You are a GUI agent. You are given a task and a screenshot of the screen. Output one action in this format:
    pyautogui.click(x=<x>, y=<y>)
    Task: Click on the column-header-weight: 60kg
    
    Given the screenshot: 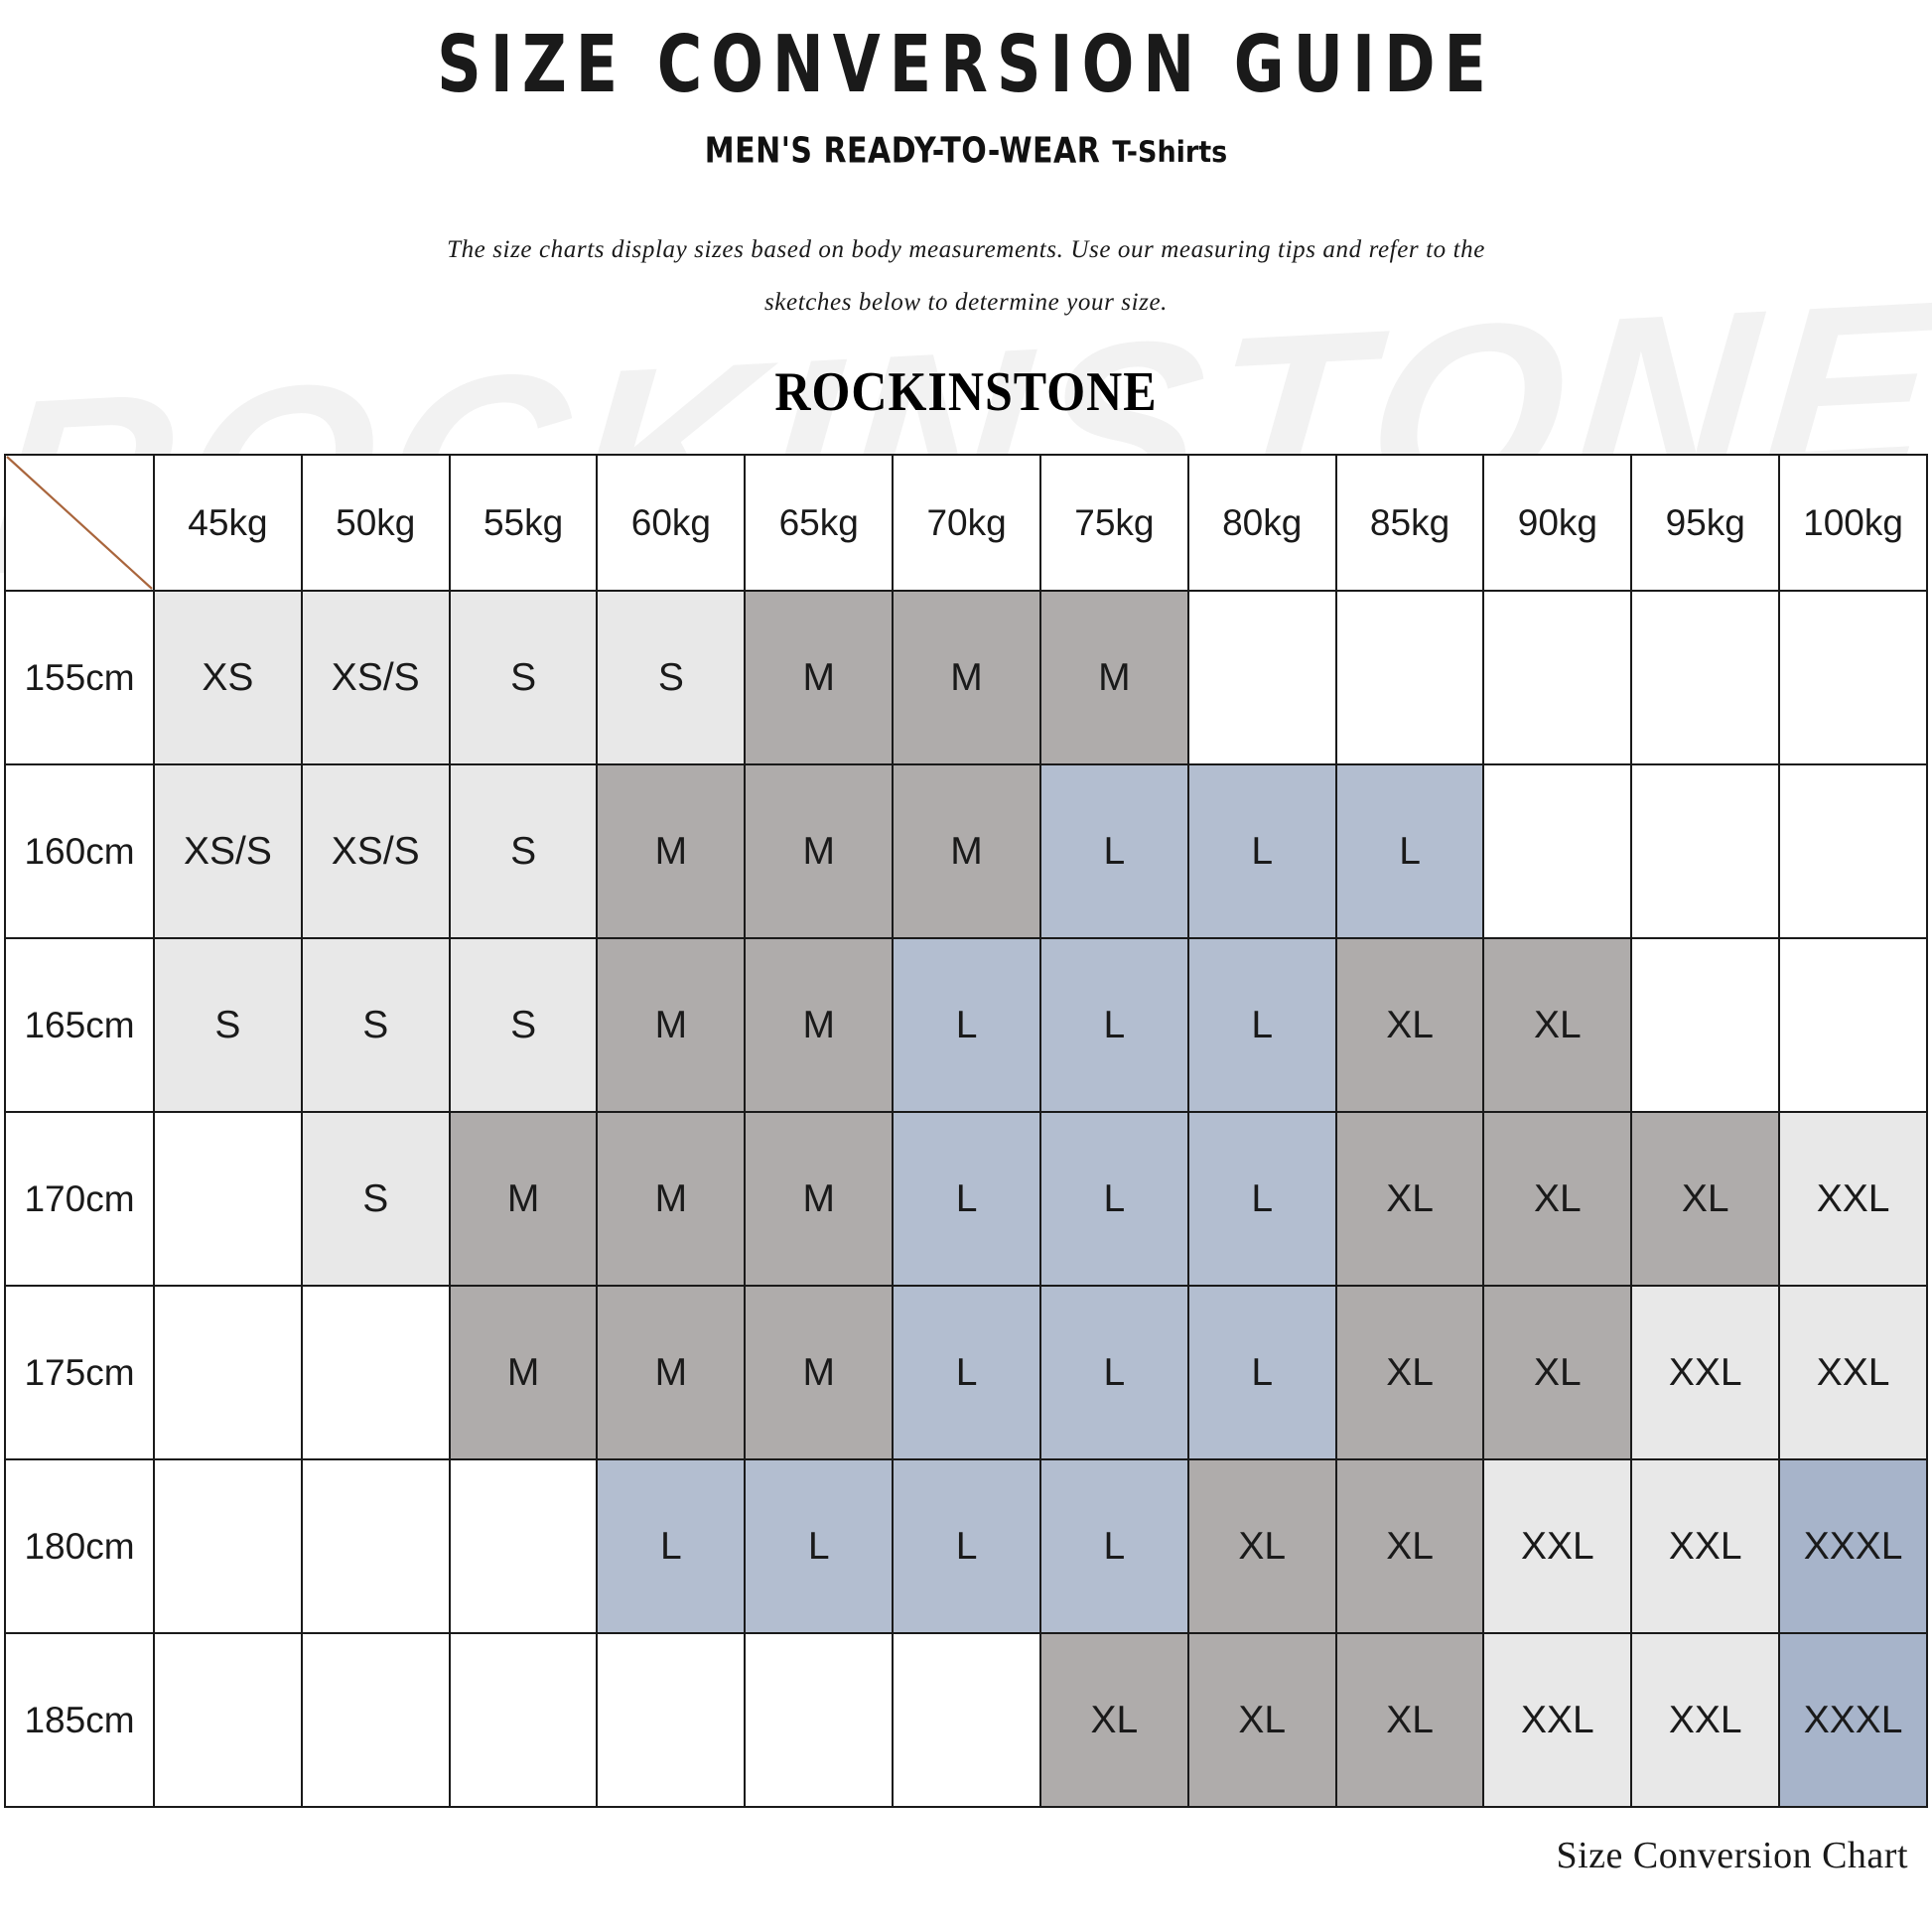 What is the action you would take?
    pyautogui.click(x=671, y=524)
    